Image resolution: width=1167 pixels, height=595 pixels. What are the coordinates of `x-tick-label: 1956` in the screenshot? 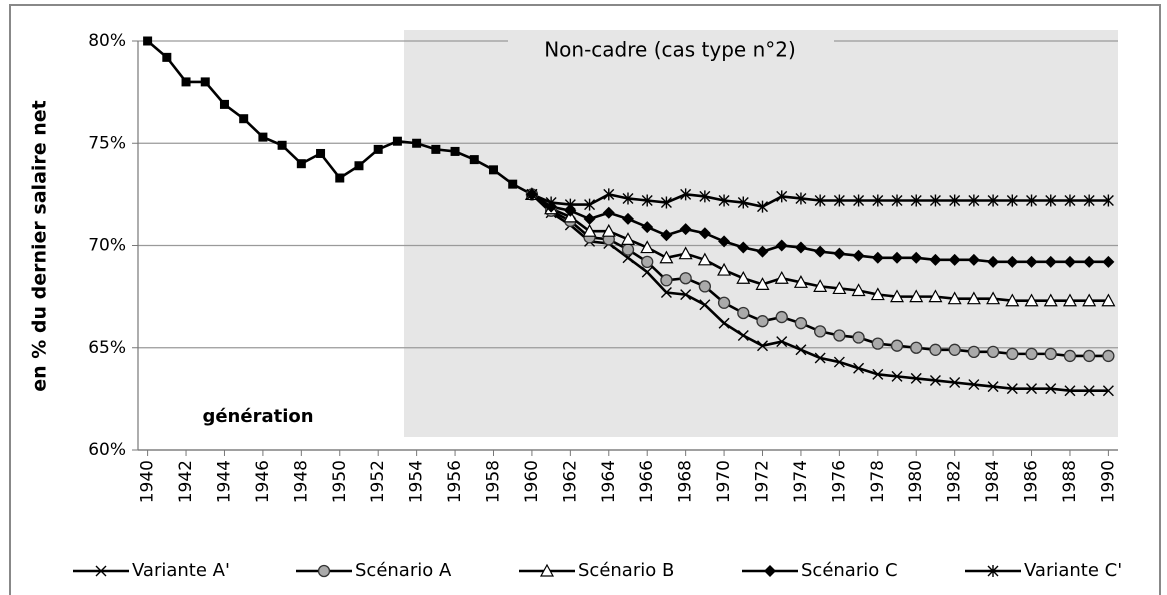 It's located at (455, 481).